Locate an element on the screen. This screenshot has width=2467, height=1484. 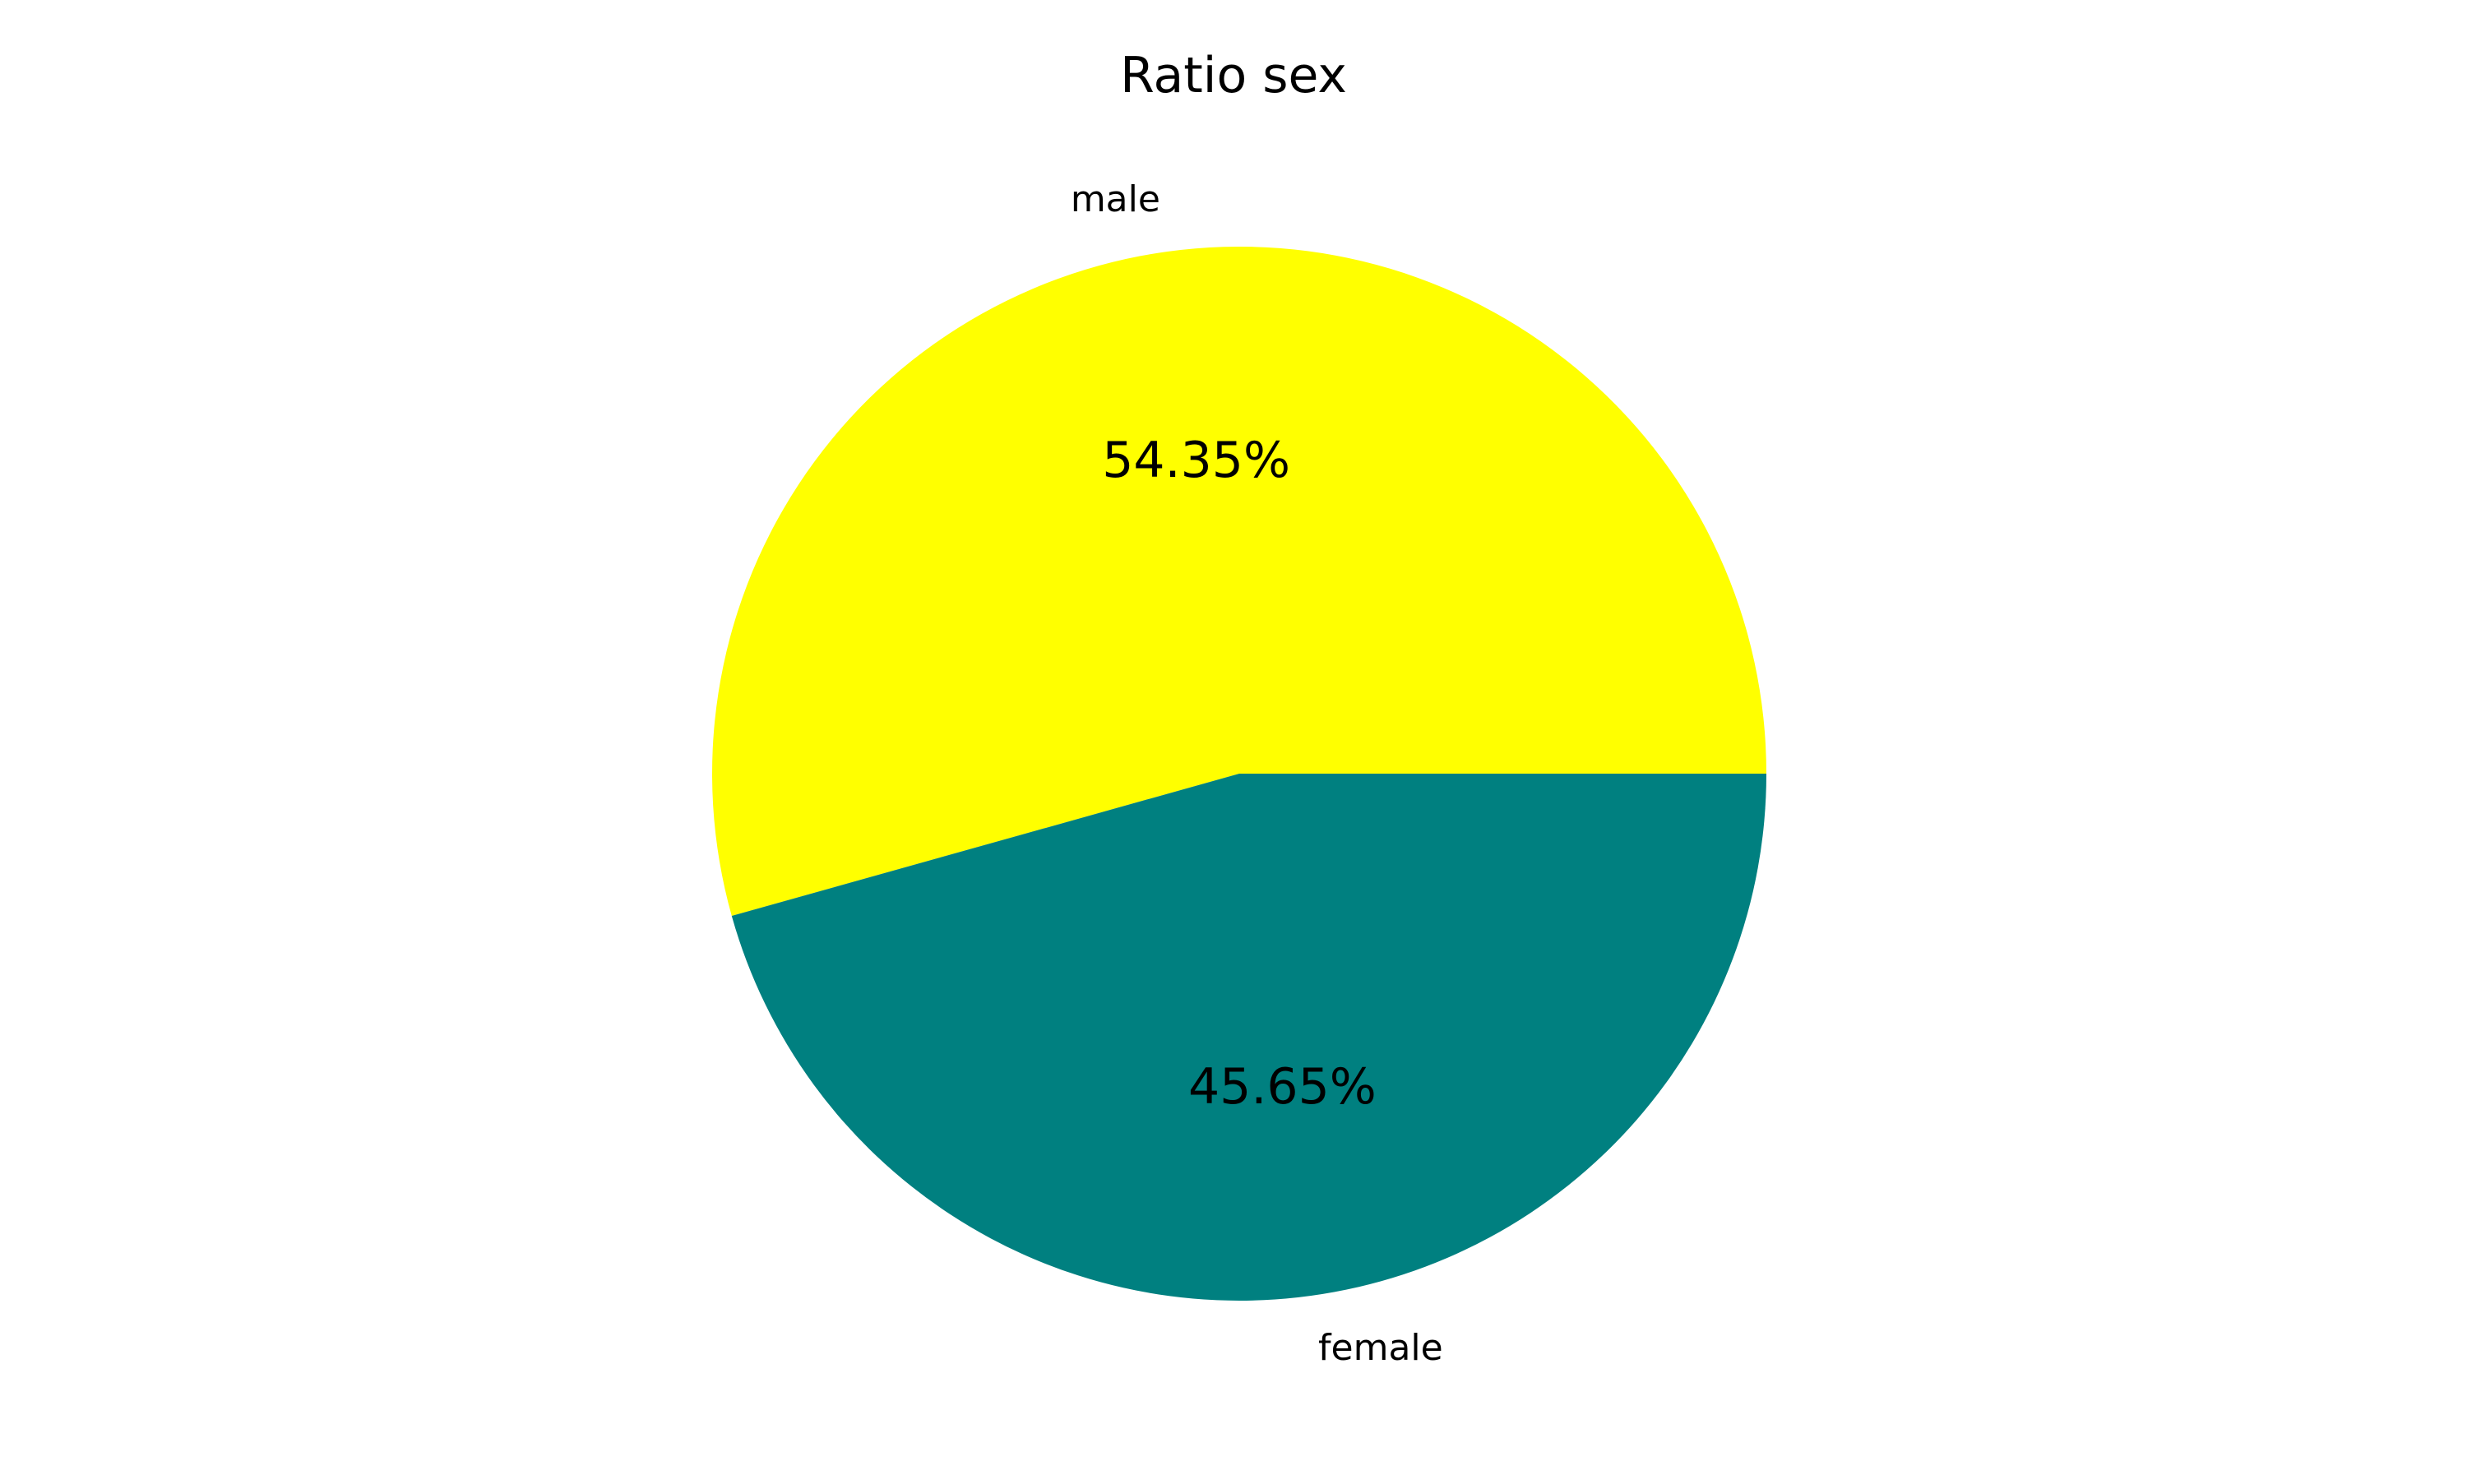
slice-percent-female: 45.65% is located at coordinates (1282, 1087).